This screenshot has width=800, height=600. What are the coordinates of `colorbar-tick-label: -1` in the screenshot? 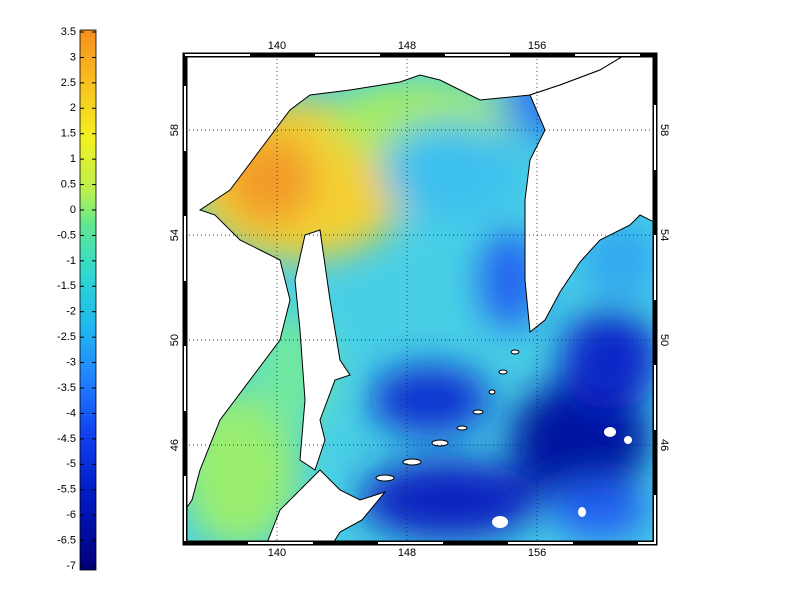 It's located at (71, 261).